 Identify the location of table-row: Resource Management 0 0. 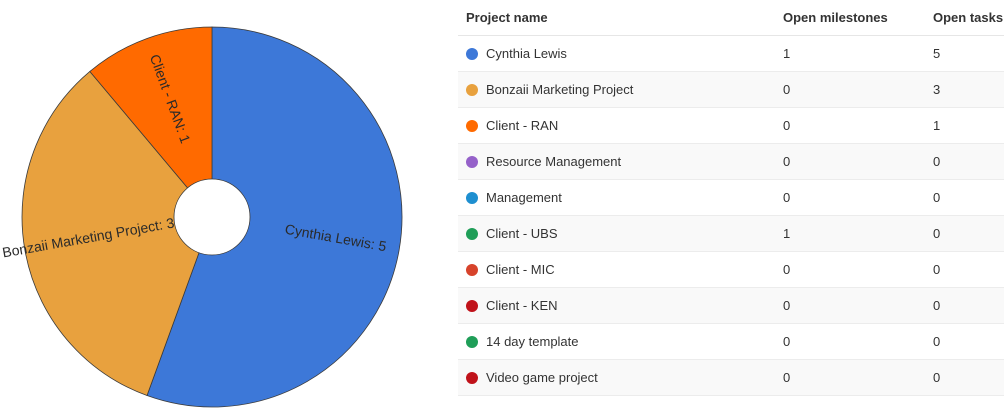
(731, 161).